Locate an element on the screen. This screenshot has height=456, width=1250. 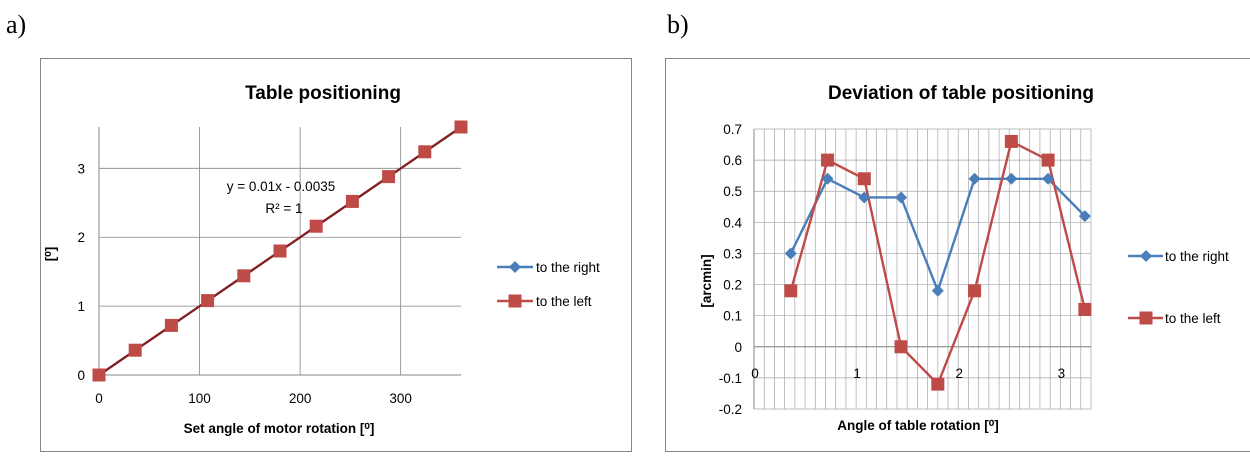
chart-b-xtick-label: 3 is located at coordinates (1062, 373).